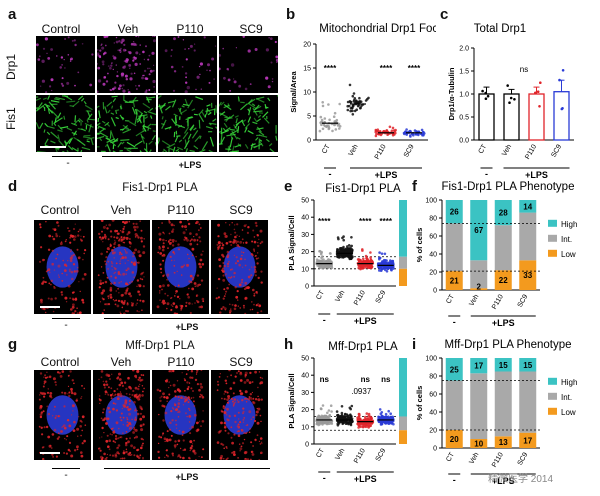  I want to click on high-range-bar, so click(403, 228).